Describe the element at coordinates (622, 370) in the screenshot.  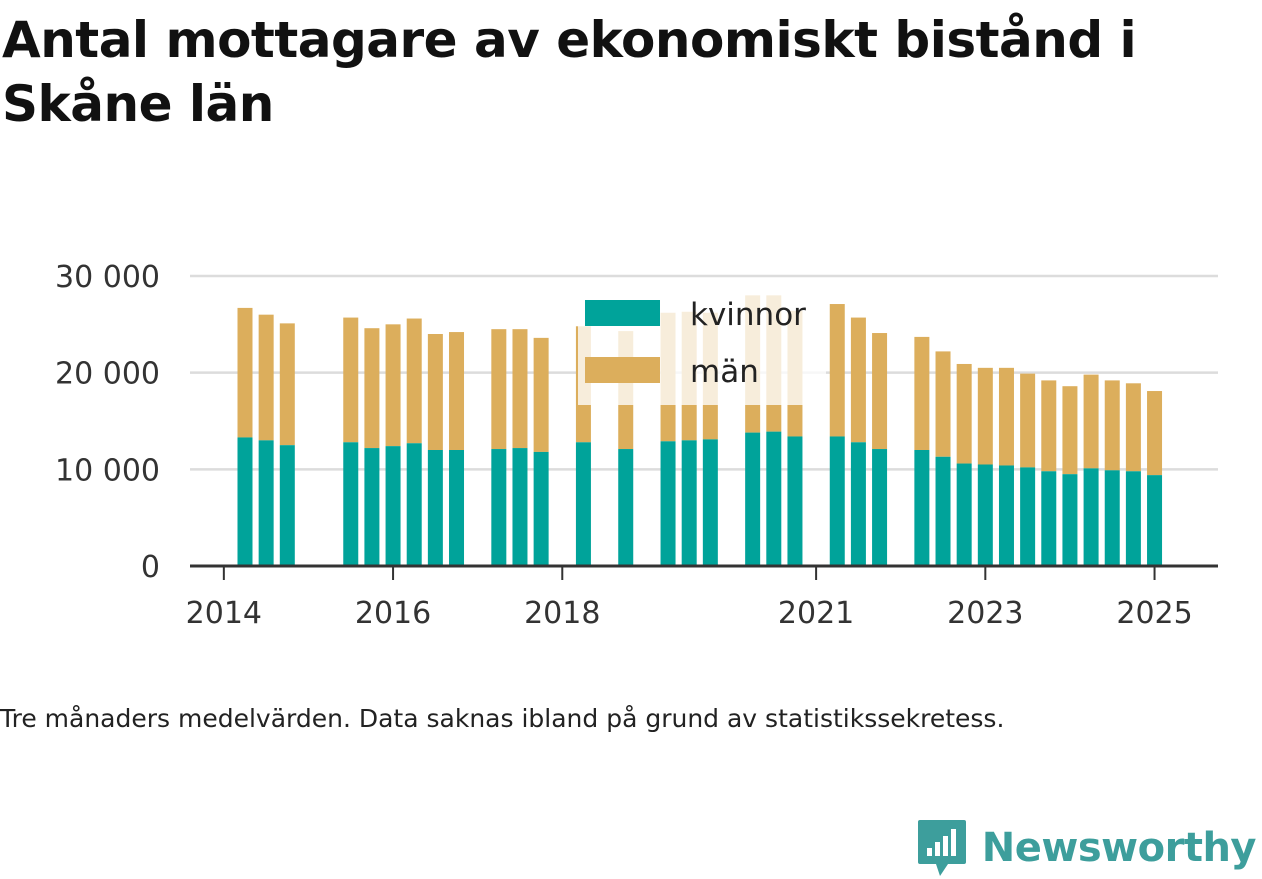
I see `legend-swatch-man` at that location.